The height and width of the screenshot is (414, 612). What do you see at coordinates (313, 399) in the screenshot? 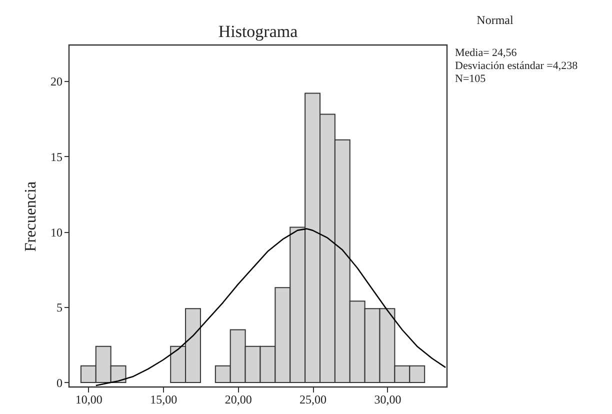
I see `x-tick-label: 25,00` at bounding box center [313, 399].